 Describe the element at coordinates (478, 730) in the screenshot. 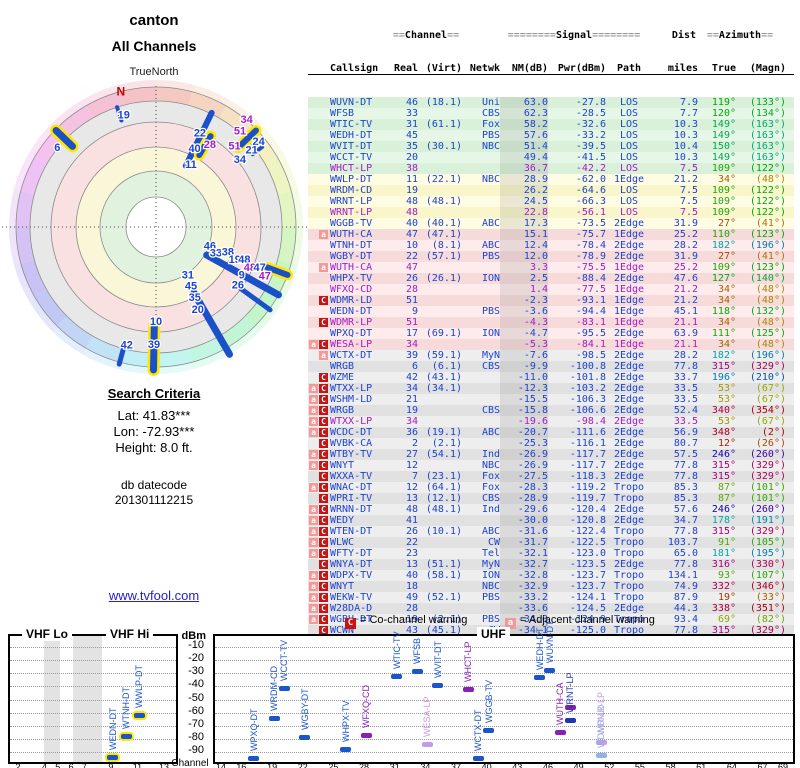

I see `station-callsign-label: WCTX-DT` at that location.